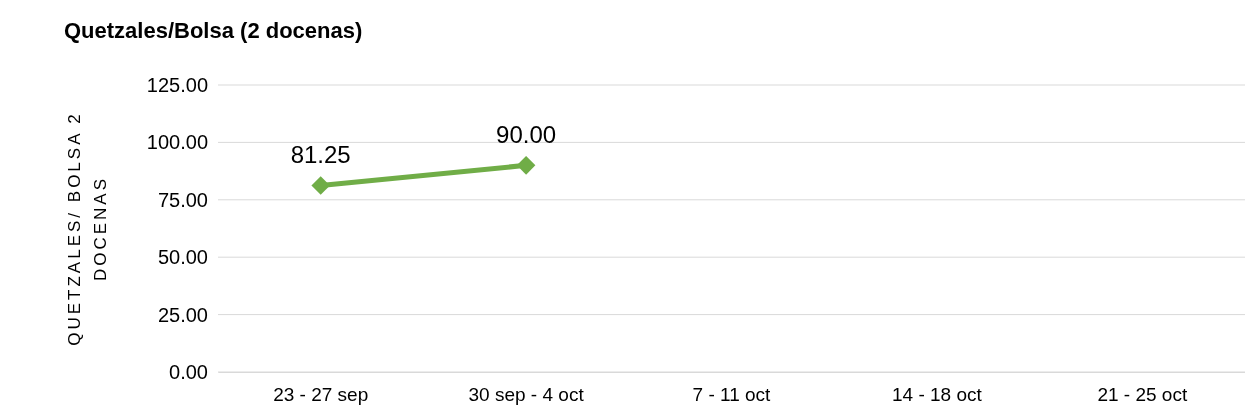  Describe the element at coordinates (182, 257) in the screenshot. I see `y-tick-label: 50.00` at that location.